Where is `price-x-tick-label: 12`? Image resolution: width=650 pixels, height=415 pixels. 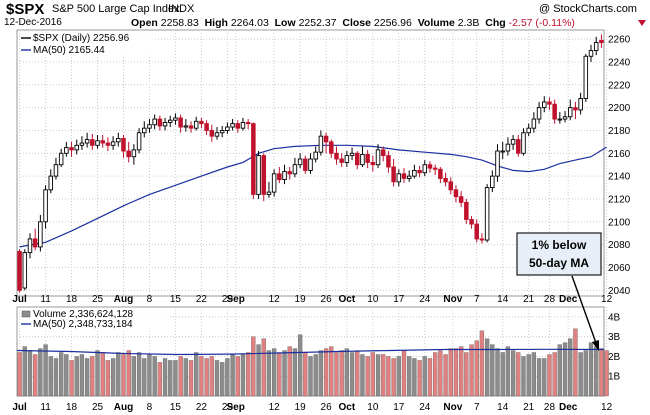
price-x-tick-label: 12 is located at coordinates (607, 299).